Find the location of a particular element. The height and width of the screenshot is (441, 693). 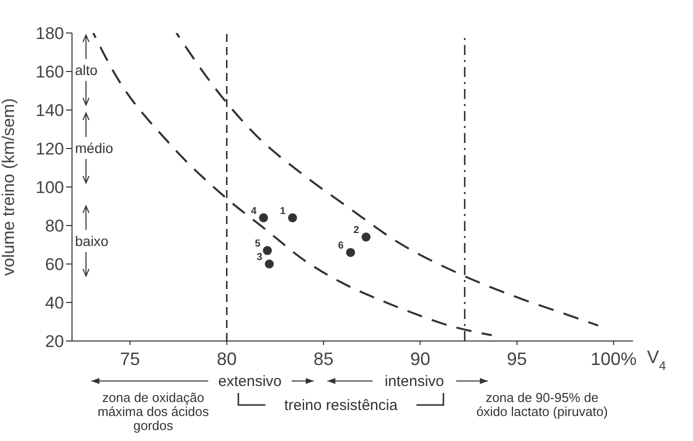

text: treino resistência is located at coordinates (341, 405).